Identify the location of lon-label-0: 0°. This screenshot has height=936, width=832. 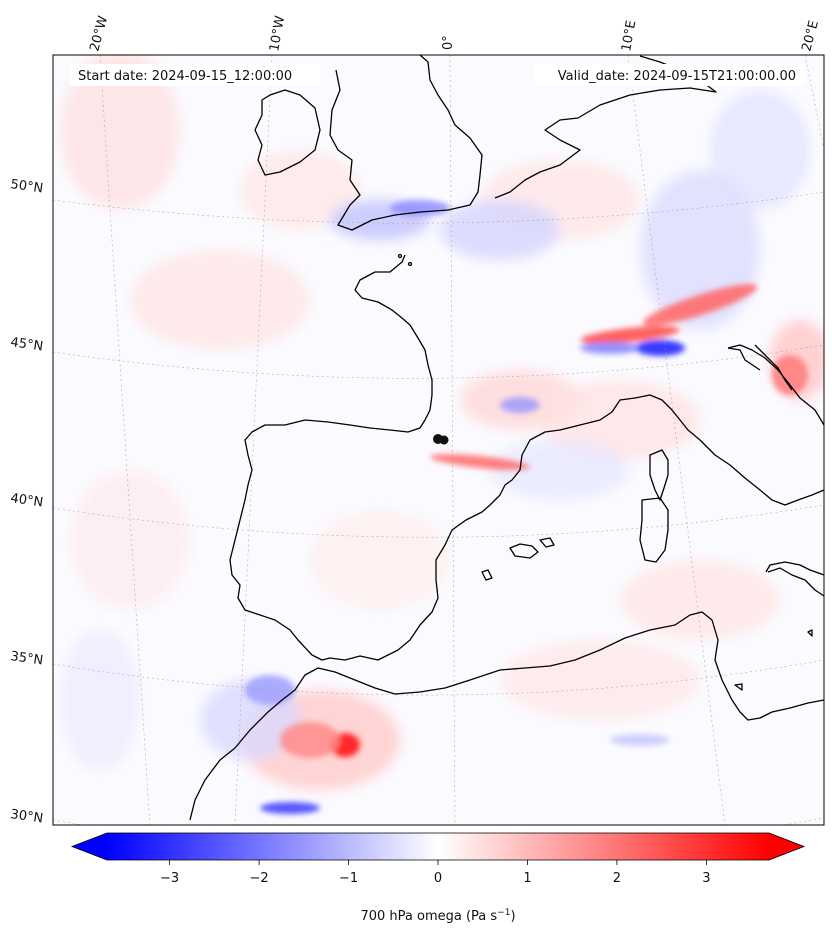
(448, 42).